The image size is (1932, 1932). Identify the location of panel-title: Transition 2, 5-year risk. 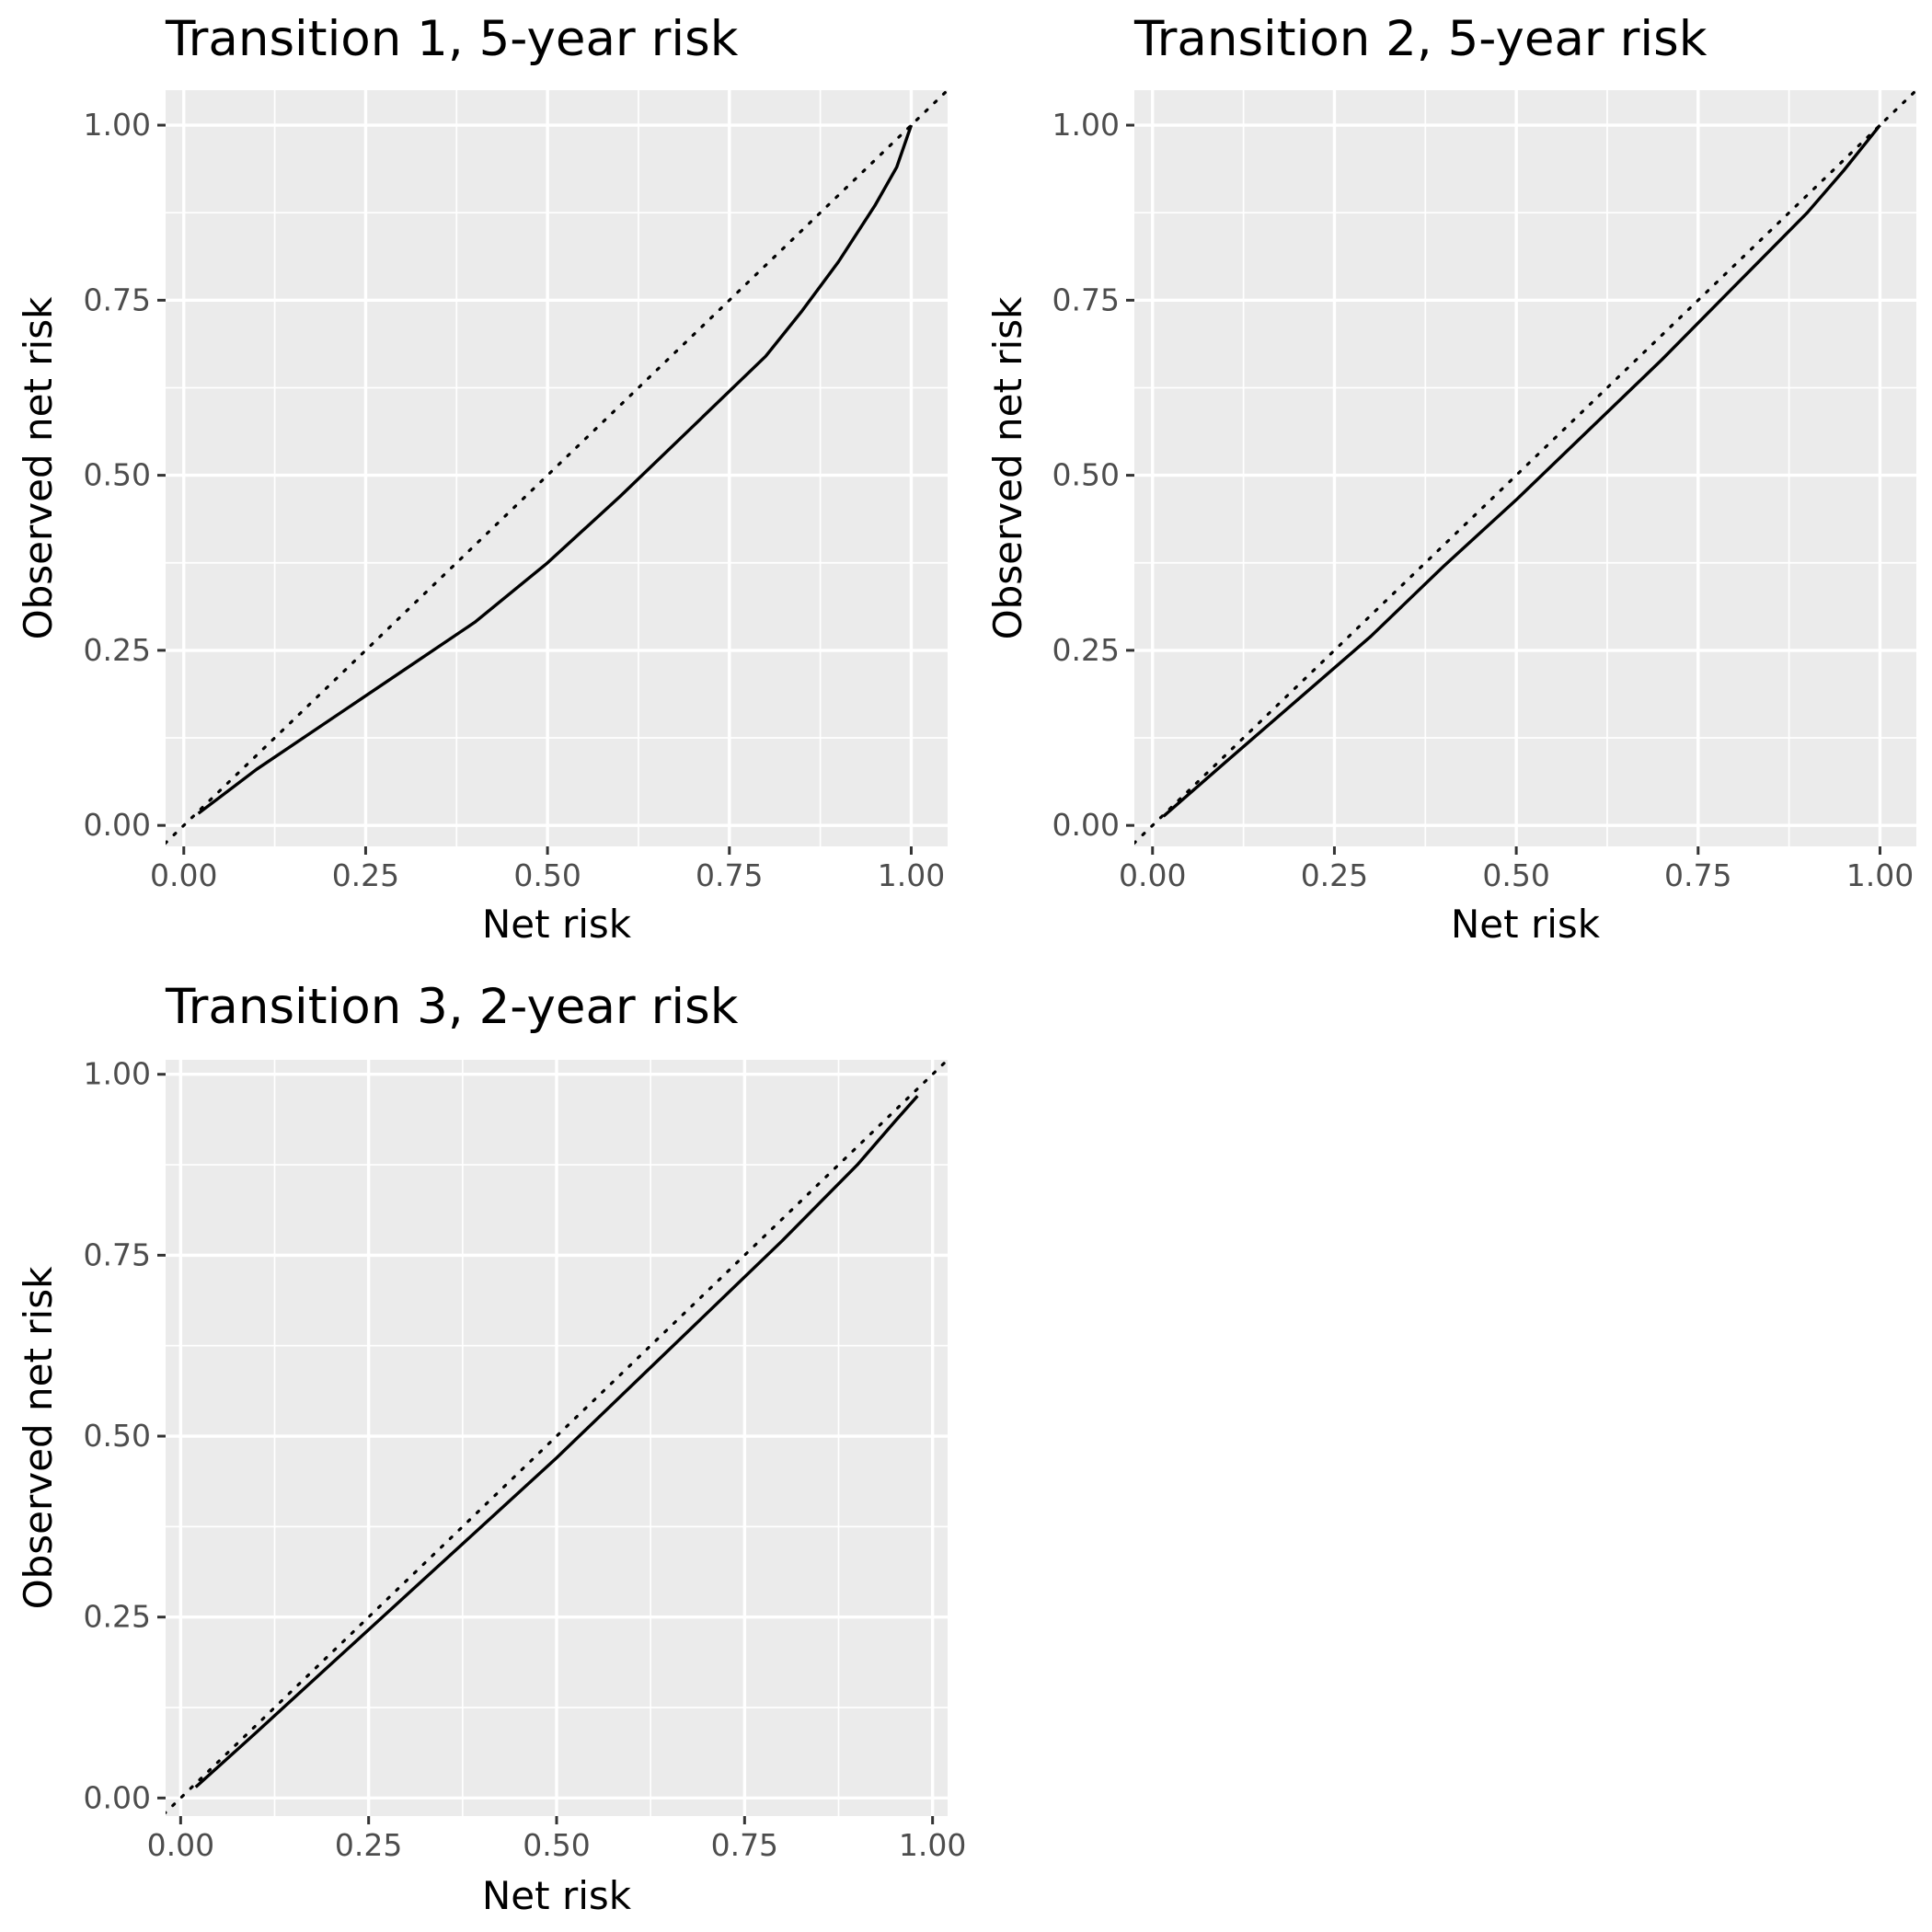
(1420, 39).